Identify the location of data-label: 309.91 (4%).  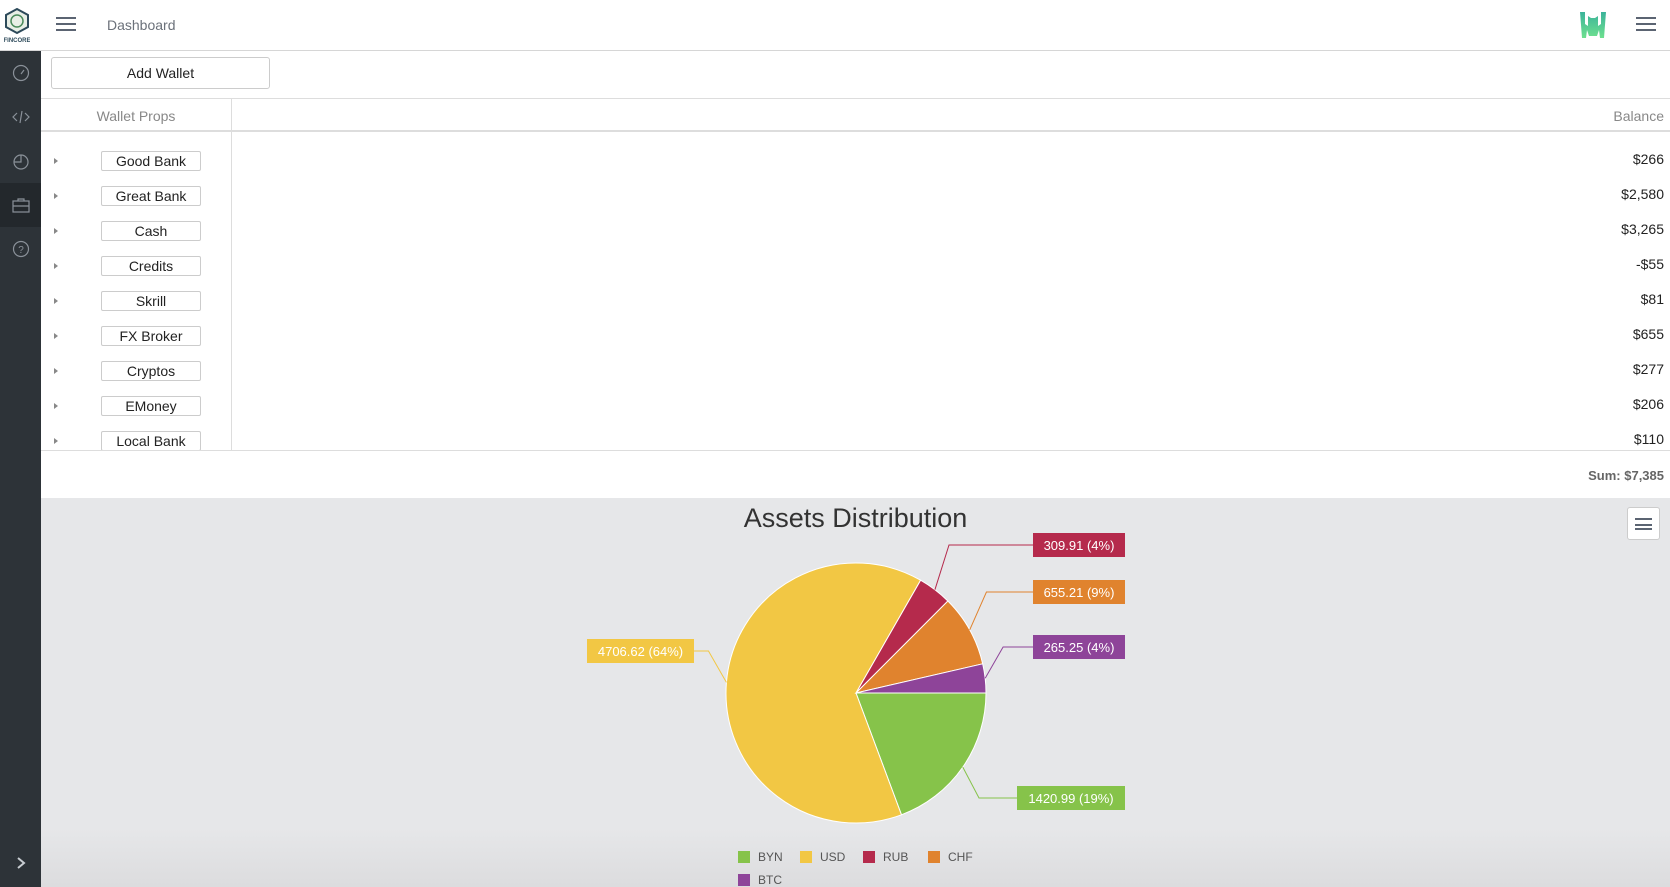
(1079, 545).